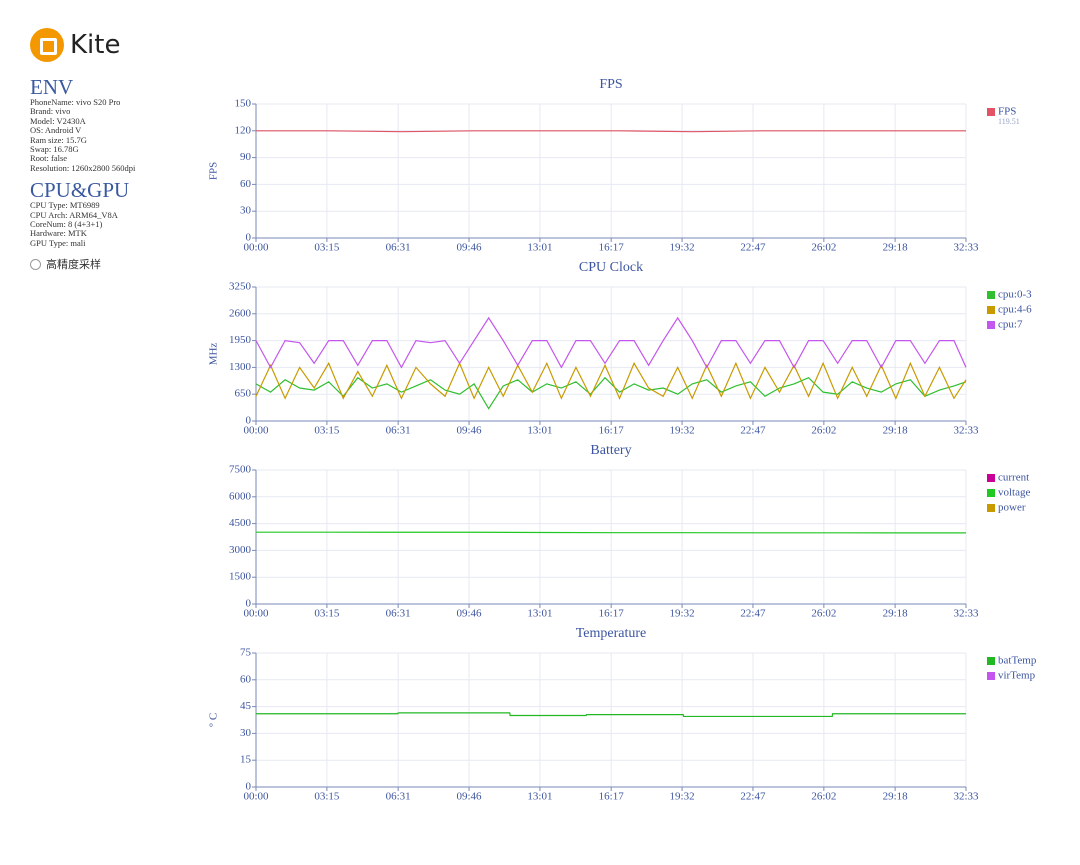 The width and height of the screenshot is (1080, 865). Describe the element at coordinates (246, 653) in the screenshot. I see `y-tick-label: 75` at that location.